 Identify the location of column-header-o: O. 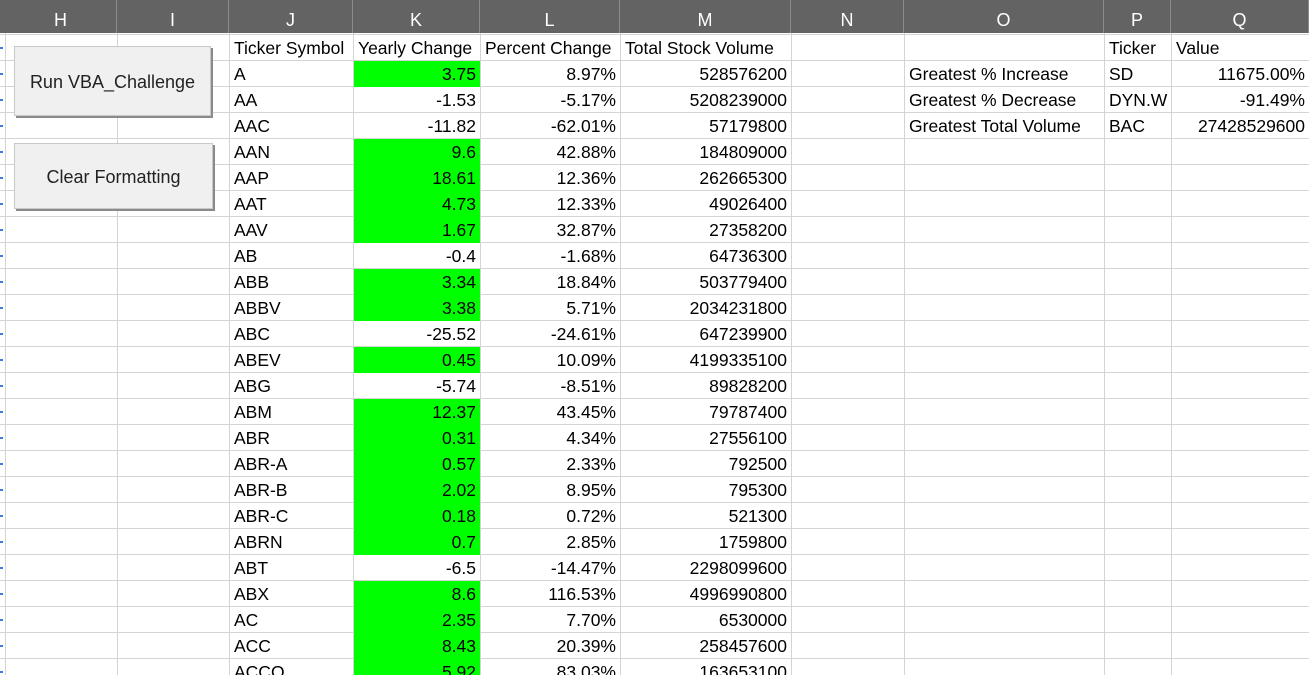
(1004, 16).